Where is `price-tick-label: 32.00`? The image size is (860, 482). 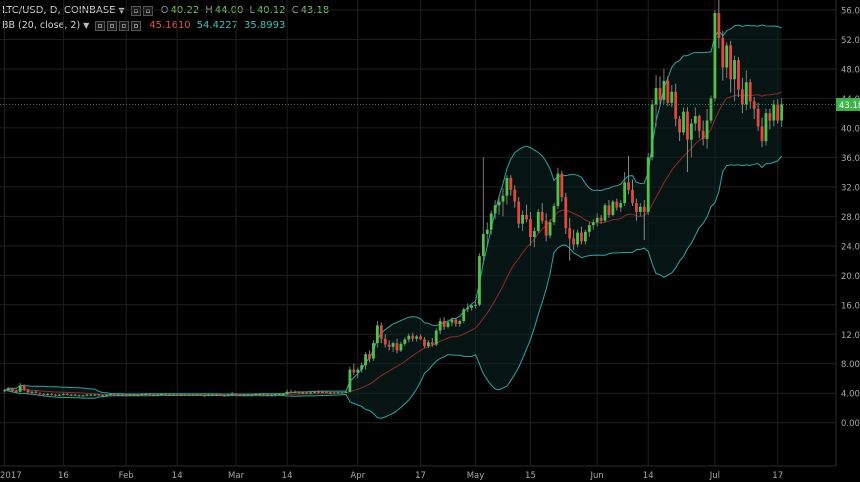
price-tick-label: 32.00 is located at coordinates (850, 188).